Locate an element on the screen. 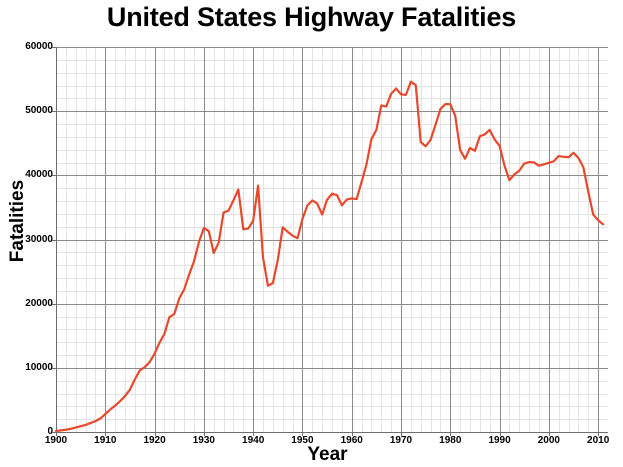  y-tick-label: 50000 is located at coordinates (39, 111).